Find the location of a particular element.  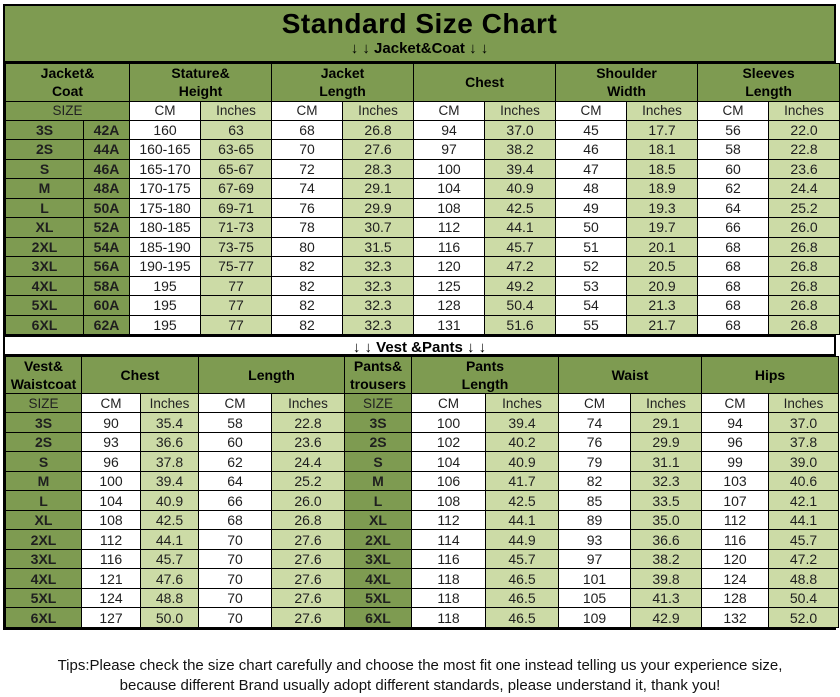

inches-value: 30.7 is located at coordinates (378, 227).